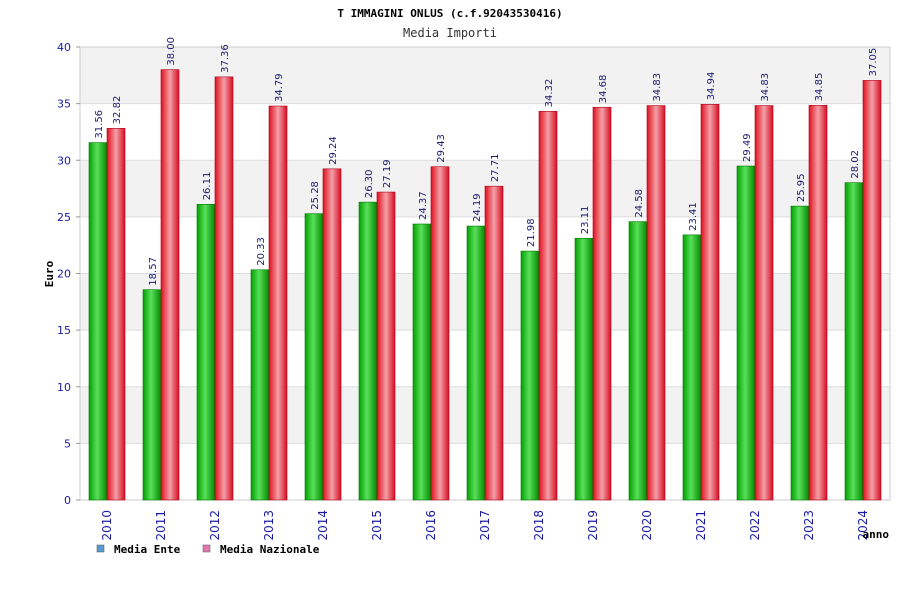  Describe the element at coordinates (333, 150) in the screenshot. I see `data-label: 29.24` at that location.